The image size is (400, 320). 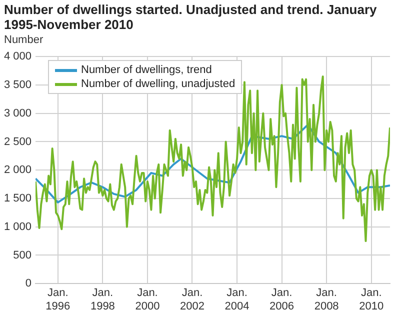 I want to click on y-tick-label: 0, so click(x=28, y=284).